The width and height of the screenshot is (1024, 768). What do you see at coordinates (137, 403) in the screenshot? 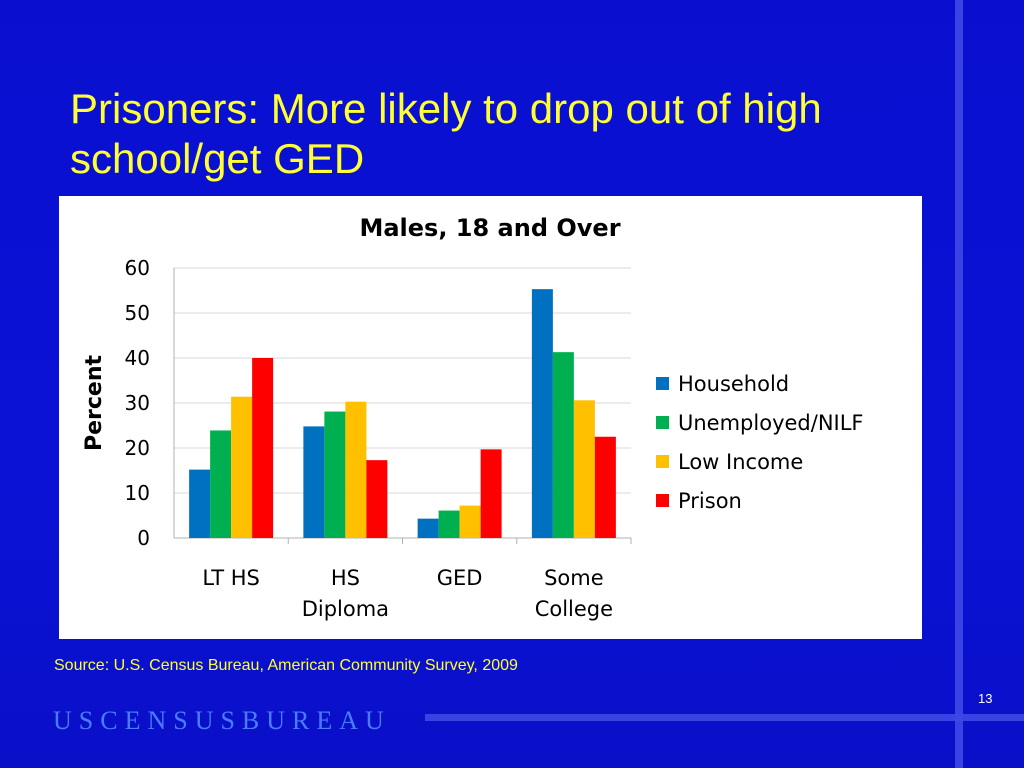
I see `y-tick-label: 30` at bounding box center [137, 403].